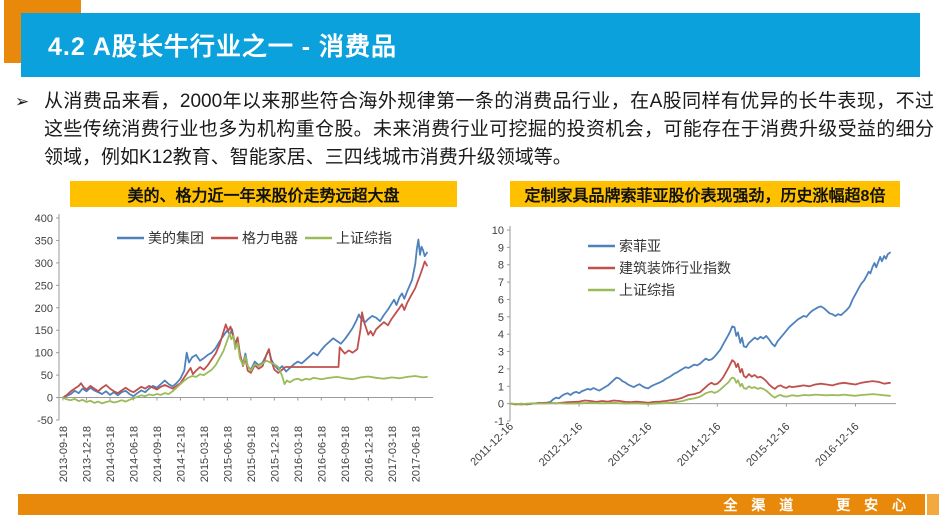  What do you see at coordinates (45, 421) in the screenshot?
I see `y-tick-label: -50` at bounding box center [45, 421].